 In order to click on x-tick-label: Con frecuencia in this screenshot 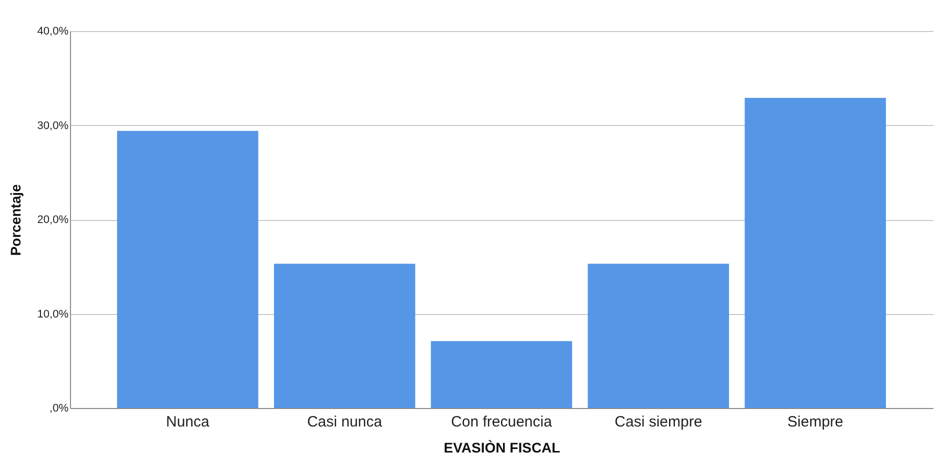, I will do `click(502, 422)`.